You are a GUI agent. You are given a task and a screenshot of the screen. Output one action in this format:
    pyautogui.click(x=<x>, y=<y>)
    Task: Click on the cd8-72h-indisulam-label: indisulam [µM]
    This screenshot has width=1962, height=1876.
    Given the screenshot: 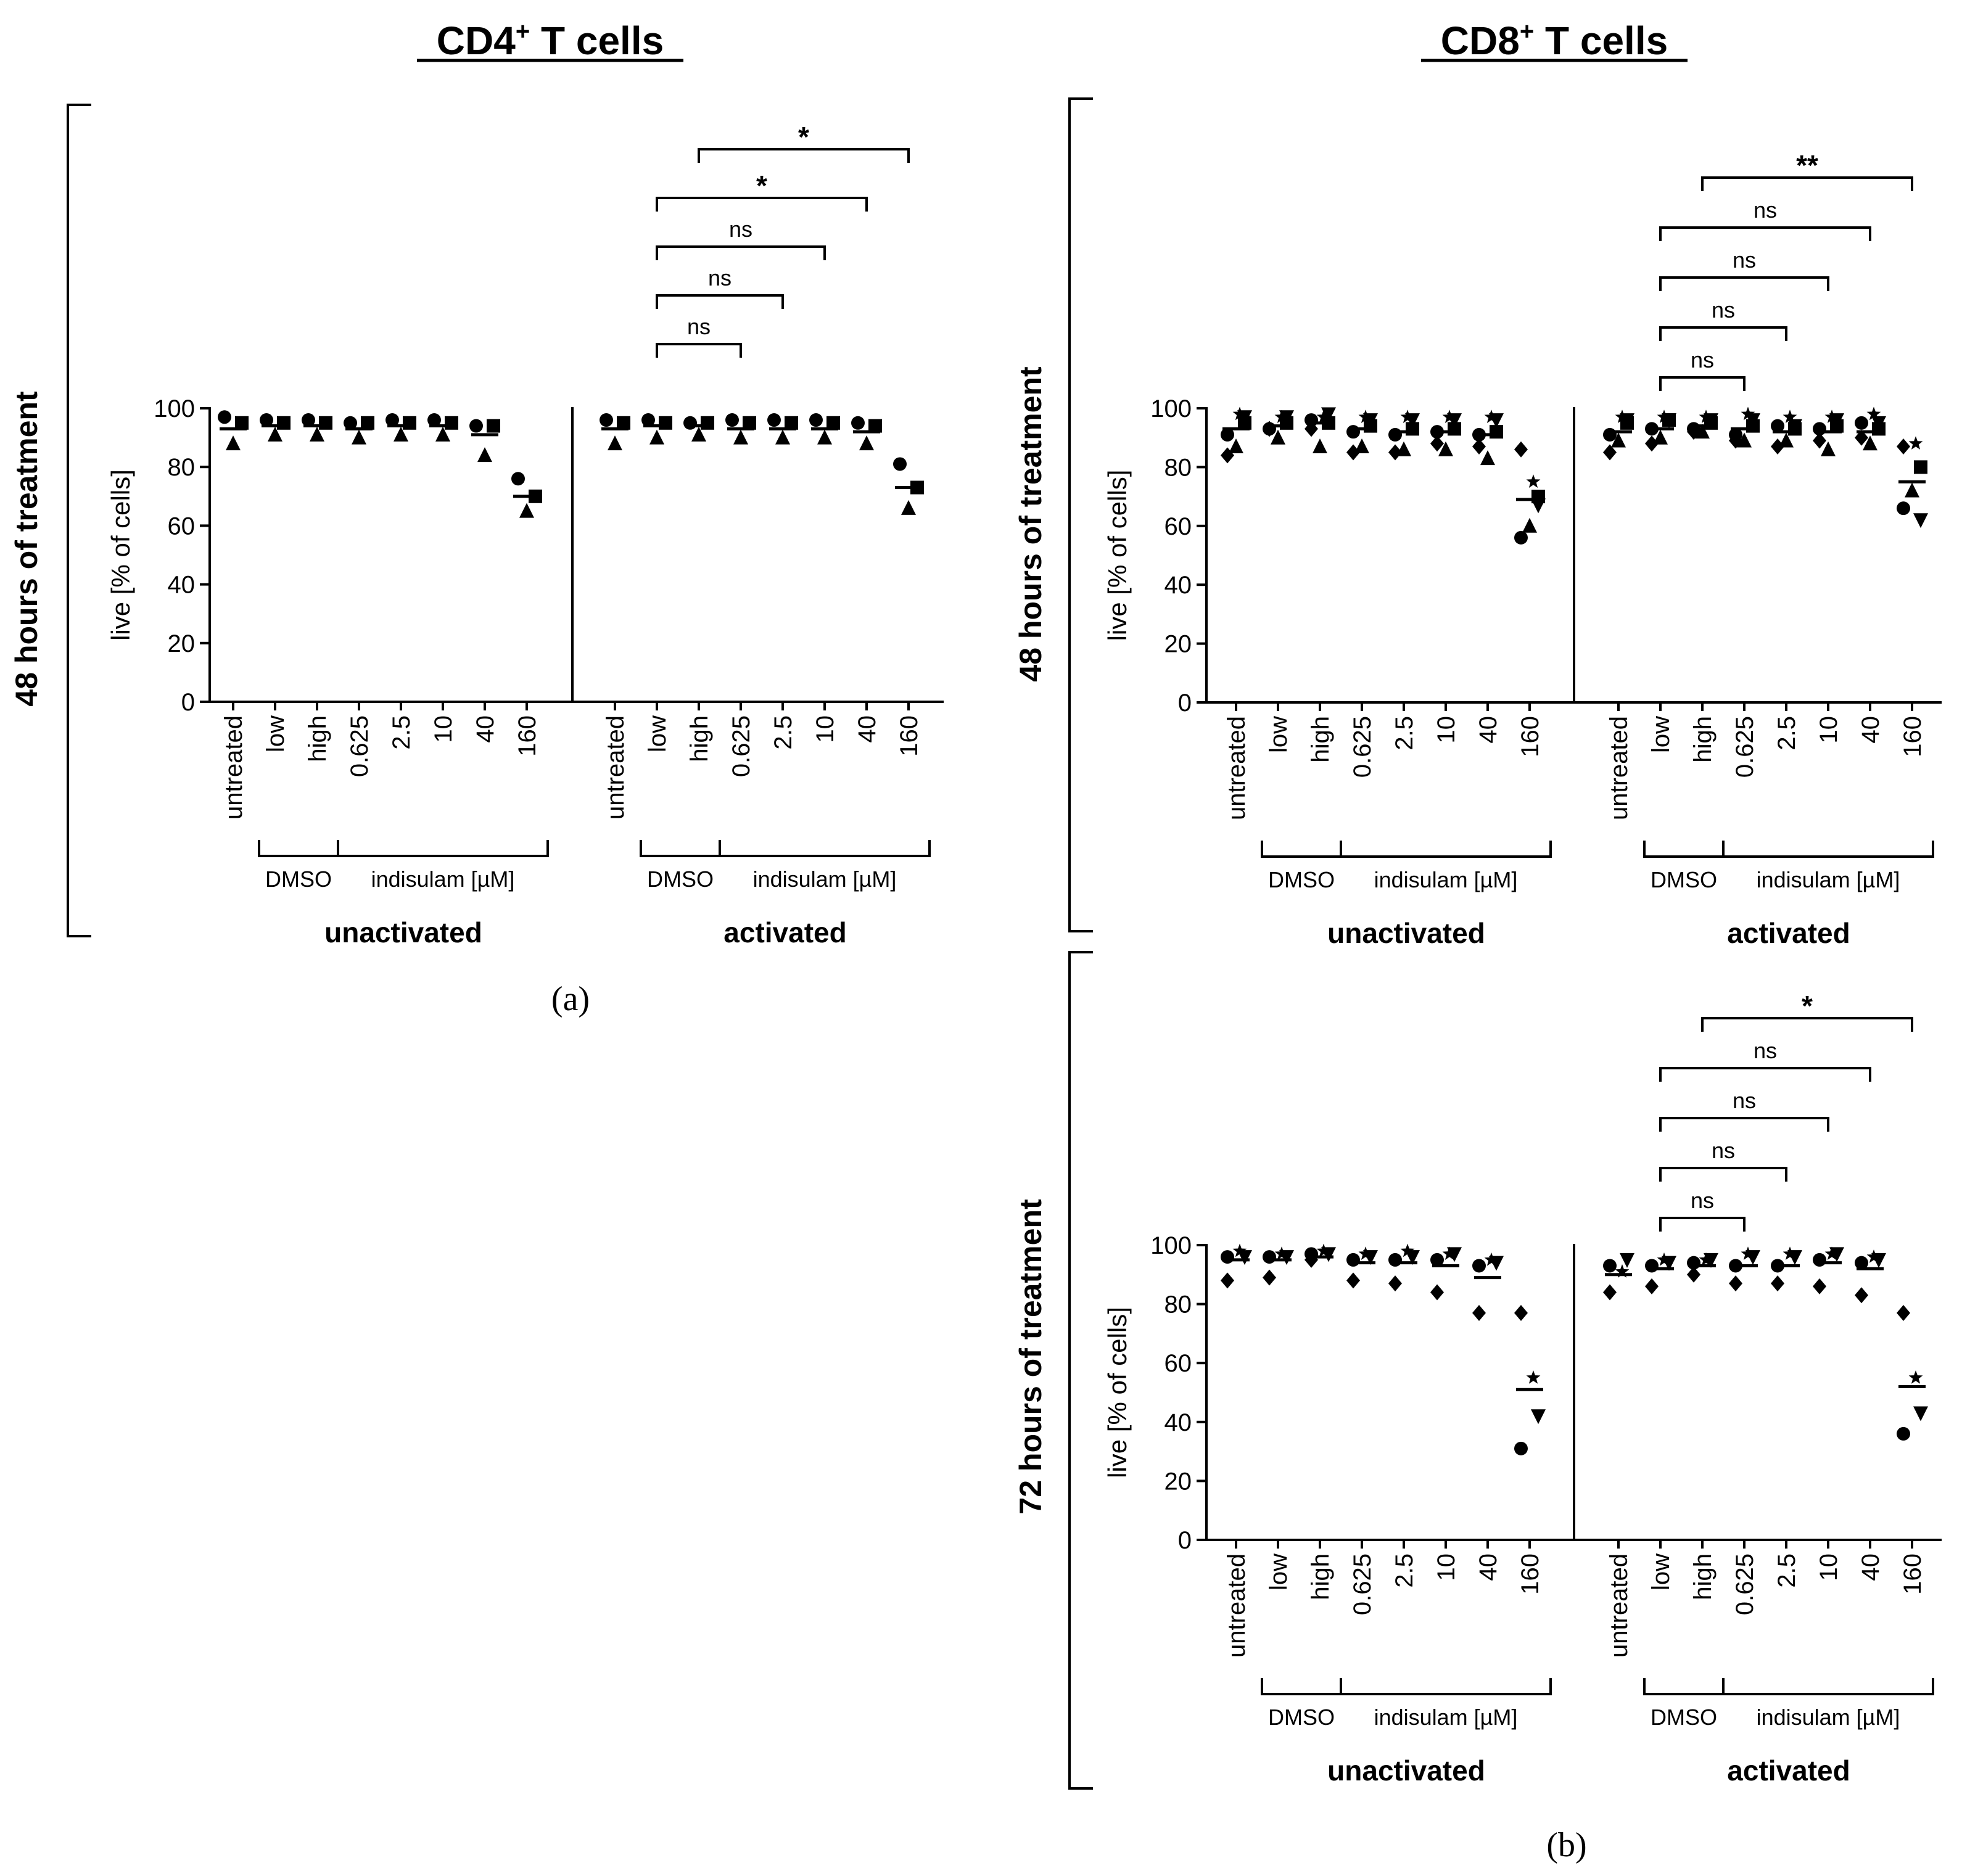 What is the action you would take?
    pyautogui.click(x=1446, y=1717)
    